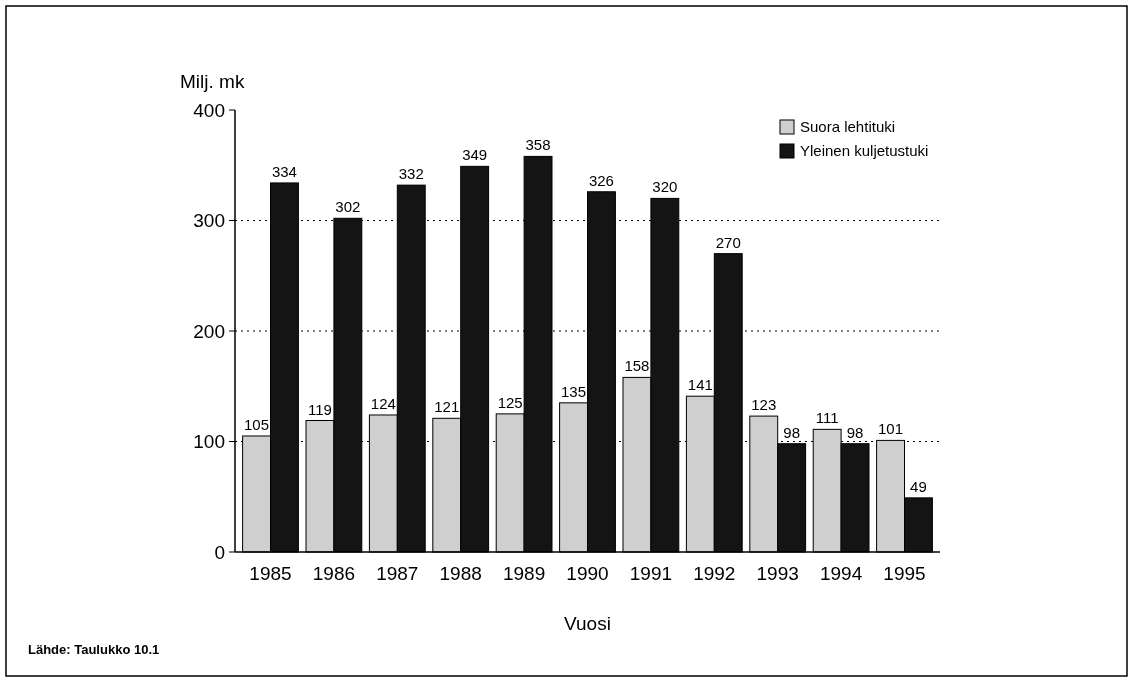  I want to click on data-label: 326, so click(601, 180).